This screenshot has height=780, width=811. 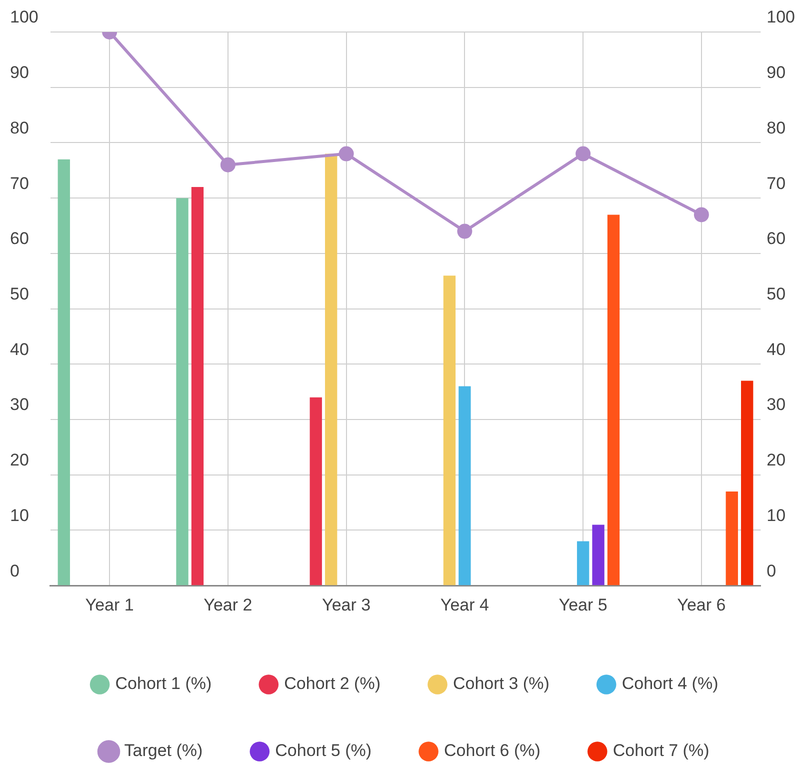 What do you see at coordinates (346, 604) in the screenshot?
I see `x-tick-label: Year 3` at bounding box center [346, 604].